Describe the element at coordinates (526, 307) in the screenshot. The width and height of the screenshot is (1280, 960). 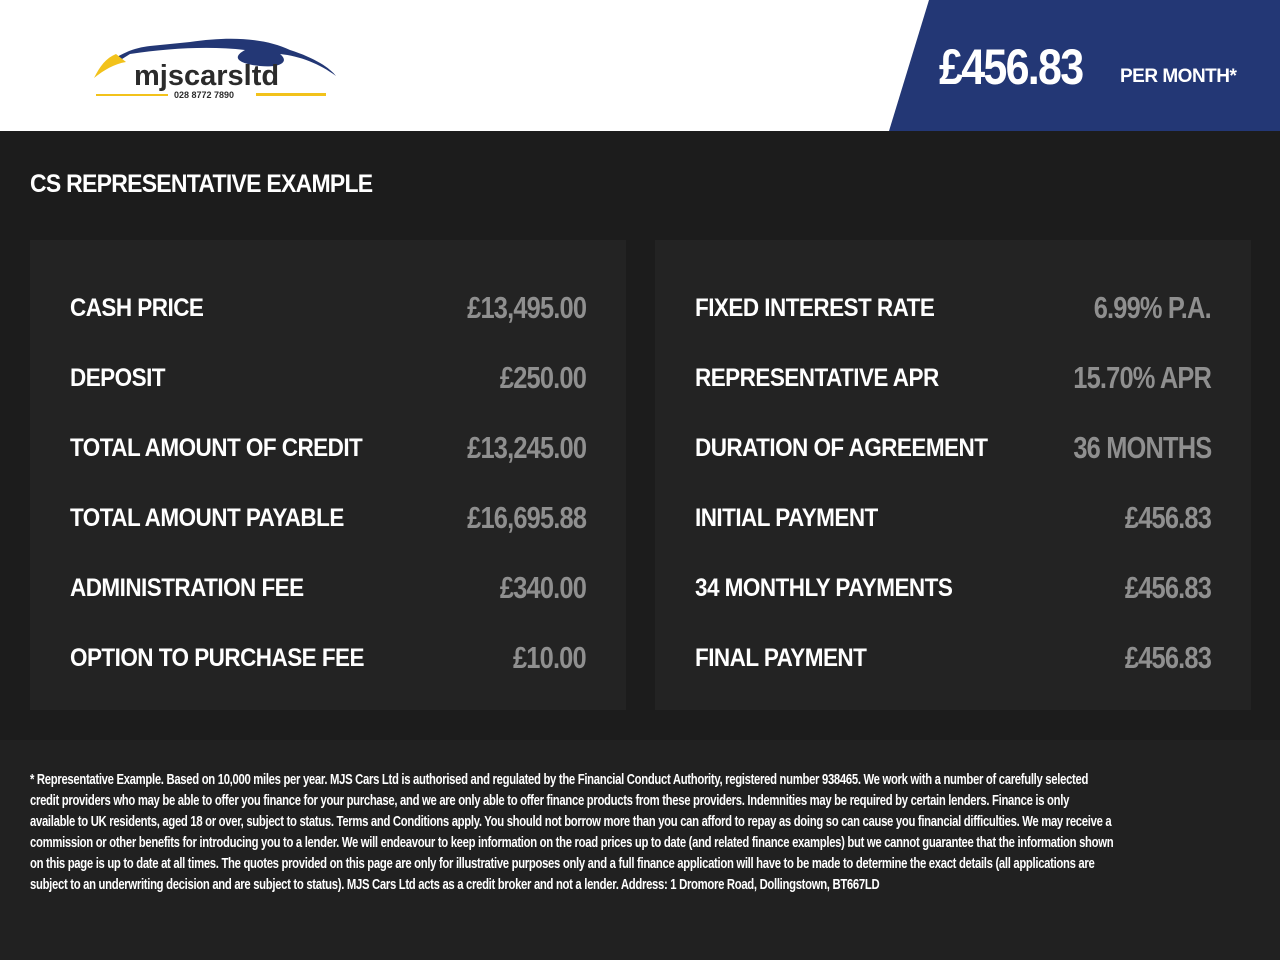
I see `value: £13,495.00` at that location.